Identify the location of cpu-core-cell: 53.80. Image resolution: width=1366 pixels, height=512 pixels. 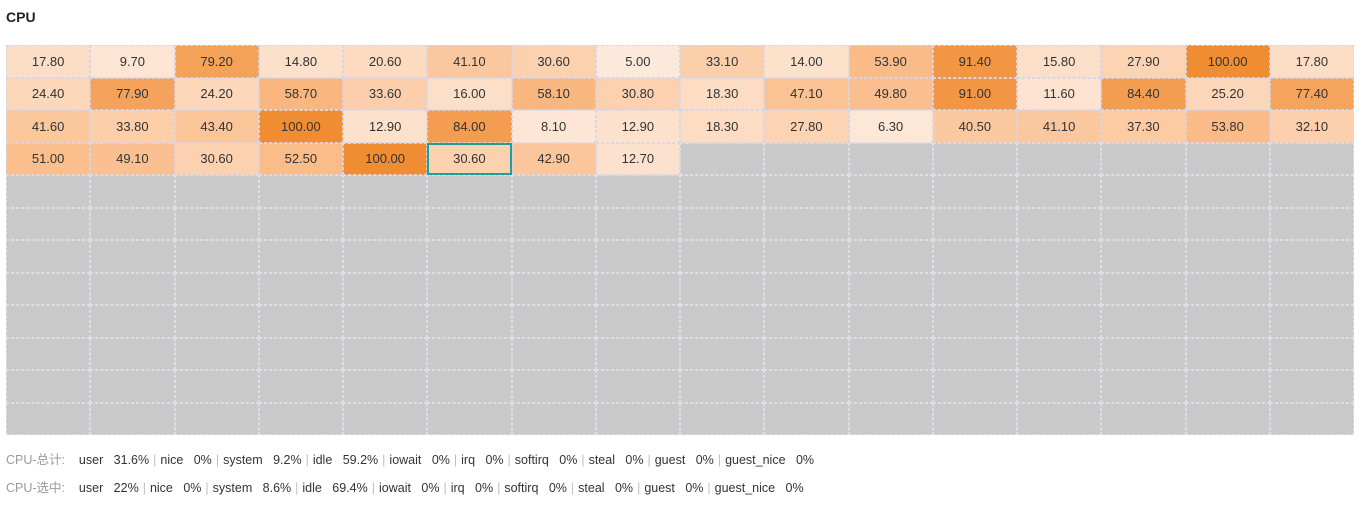
(1227, 126).